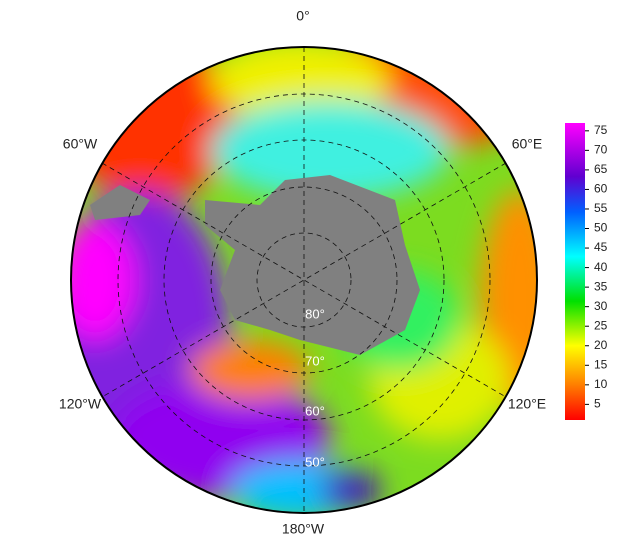 Image resolution: width=625 pixels, height=552 pixels. What do you see at coordinates (315, 313) in the screenshot?
I see `latitude-label: 80°` at bounding box center [315, 313].